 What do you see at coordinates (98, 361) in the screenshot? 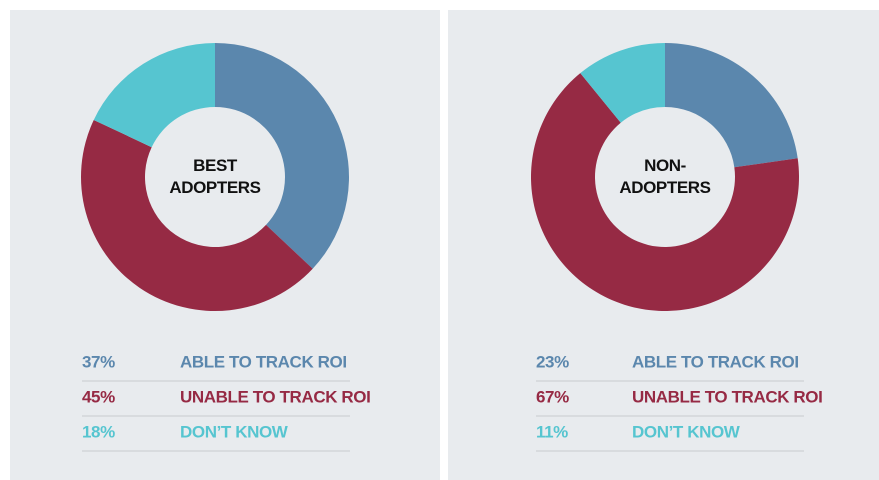
I see `legend-value: 37%` at bounding box center [98, 361].